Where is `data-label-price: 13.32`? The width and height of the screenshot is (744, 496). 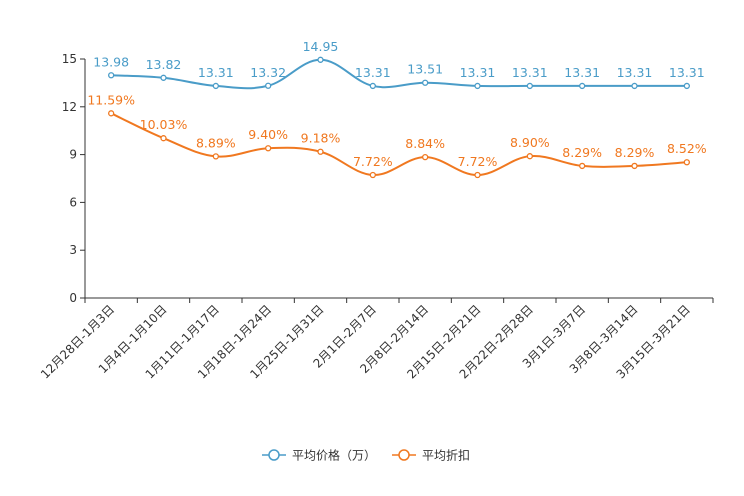
data-label-price: 13.32 is located at coordinates (268, 72).